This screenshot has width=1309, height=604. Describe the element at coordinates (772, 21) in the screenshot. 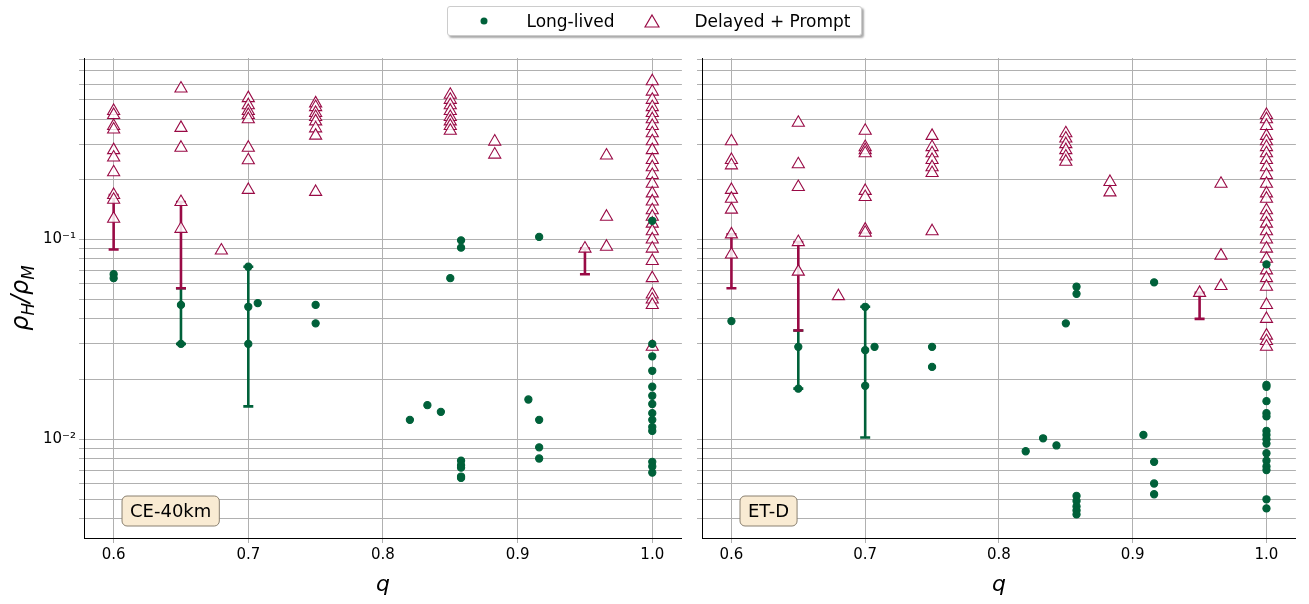

I see `legend-label: Delayed + Prompt` at that location.